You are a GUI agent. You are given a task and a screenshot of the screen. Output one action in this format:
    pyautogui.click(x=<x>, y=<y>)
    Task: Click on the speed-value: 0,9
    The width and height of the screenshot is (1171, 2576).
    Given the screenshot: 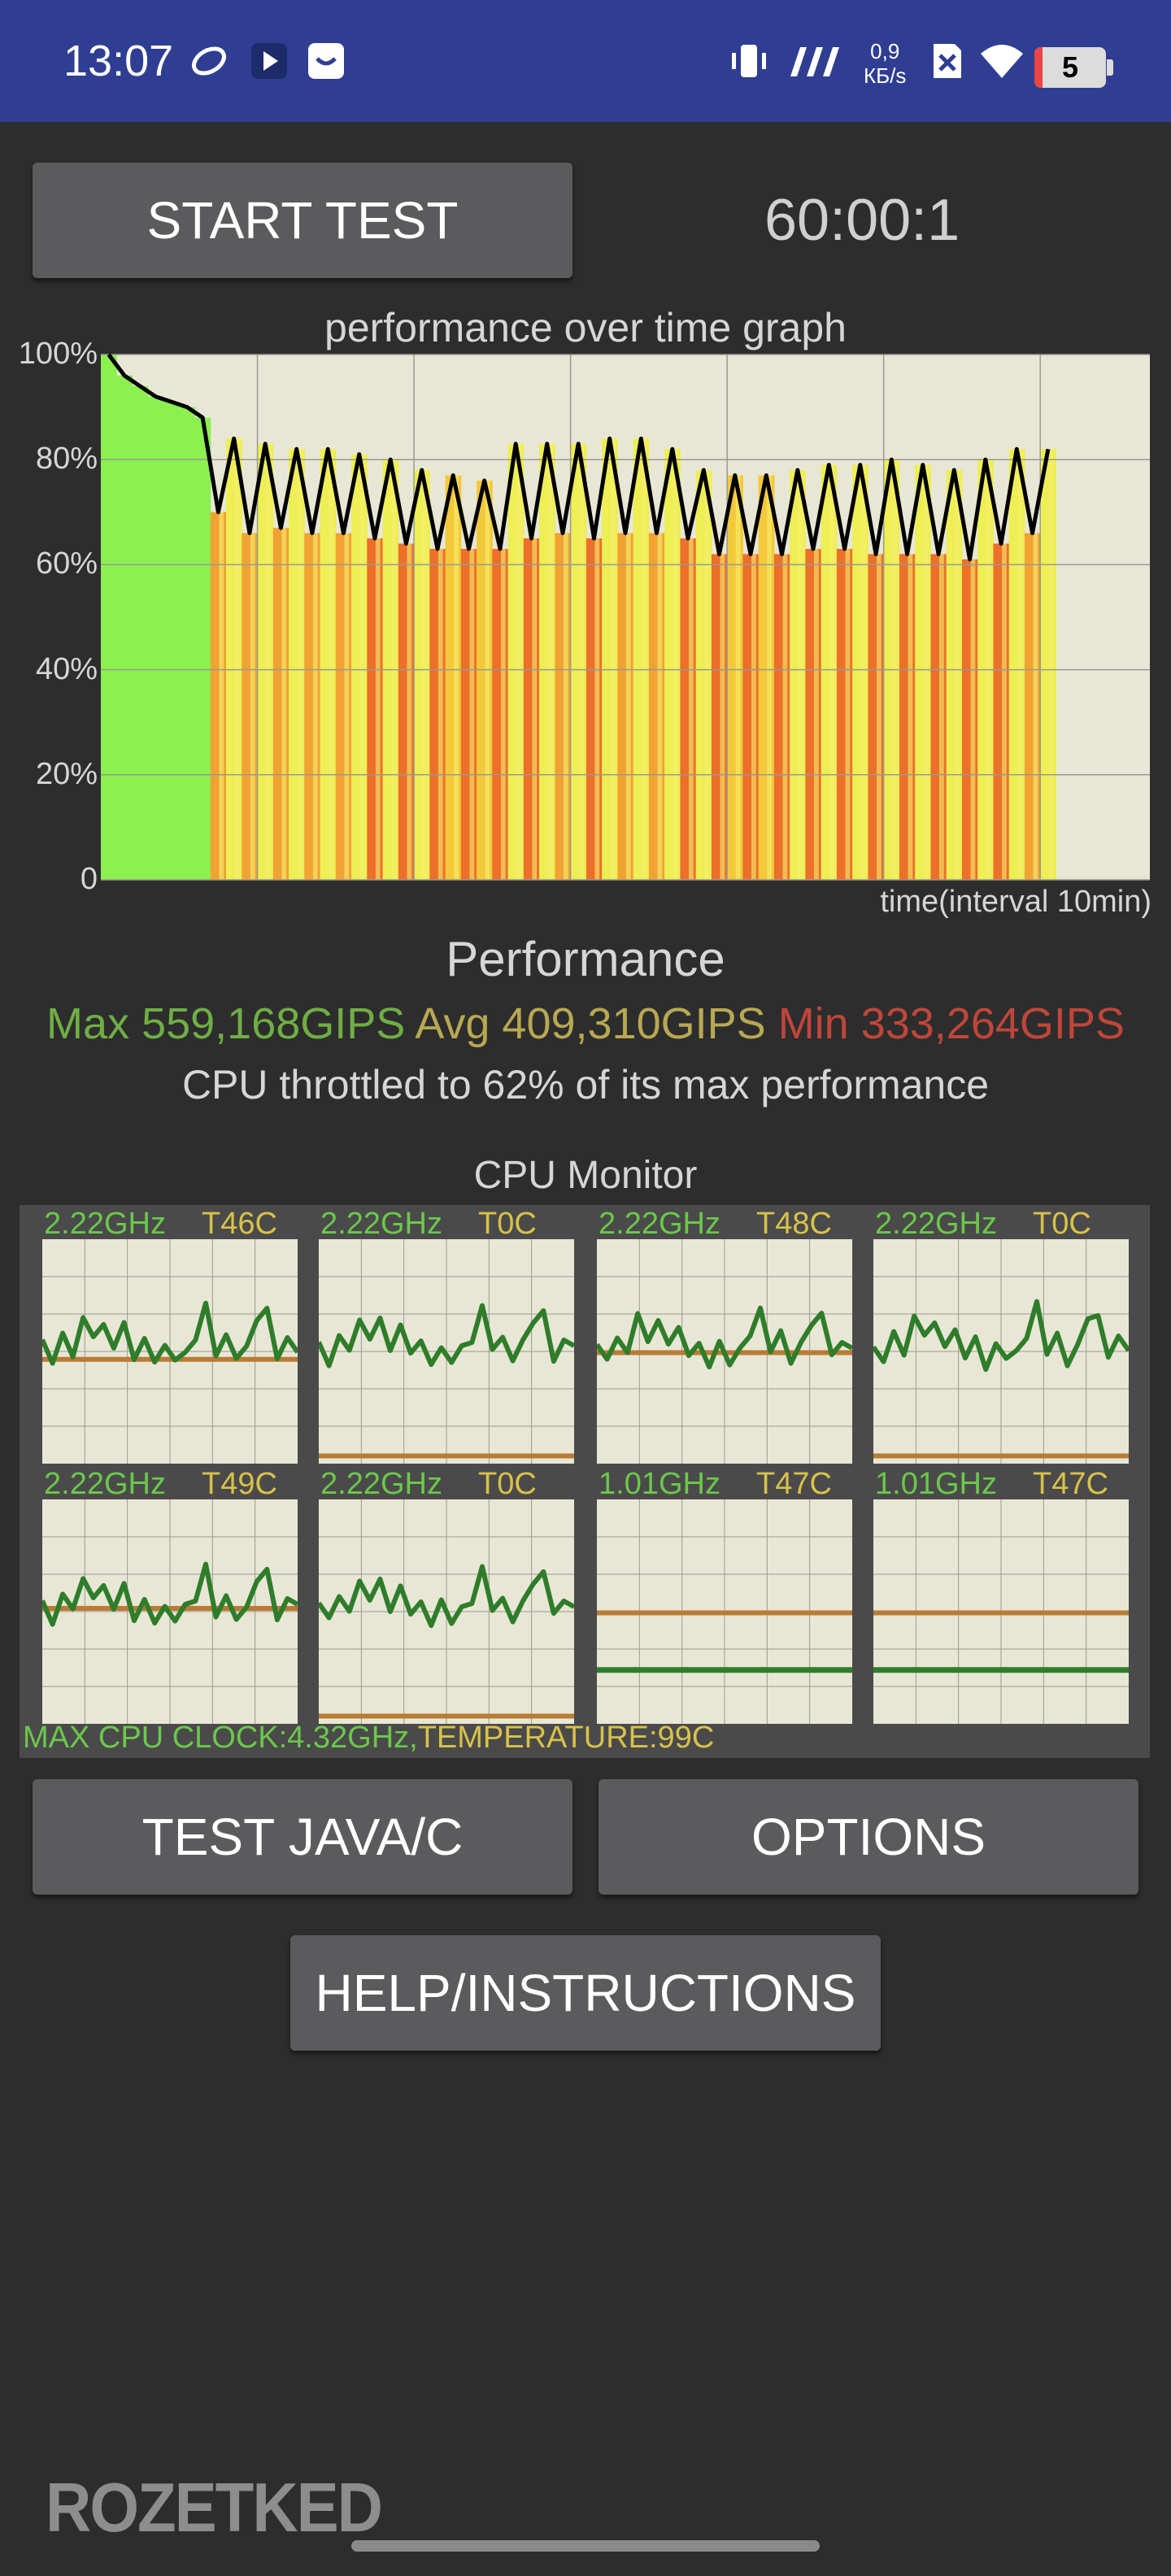 What is the action you would take?
    pyautogui.click(x=885, y=51)
    